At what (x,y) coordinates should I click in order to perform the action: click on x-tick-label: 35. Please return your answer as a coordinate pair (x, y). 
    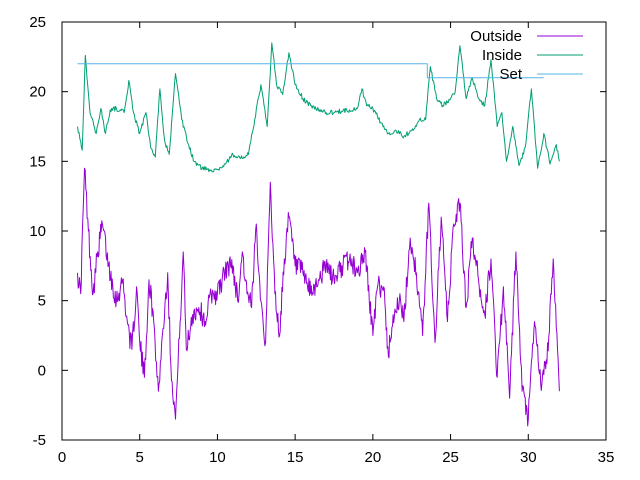
    Looking at the image, I should click on (606, 457).